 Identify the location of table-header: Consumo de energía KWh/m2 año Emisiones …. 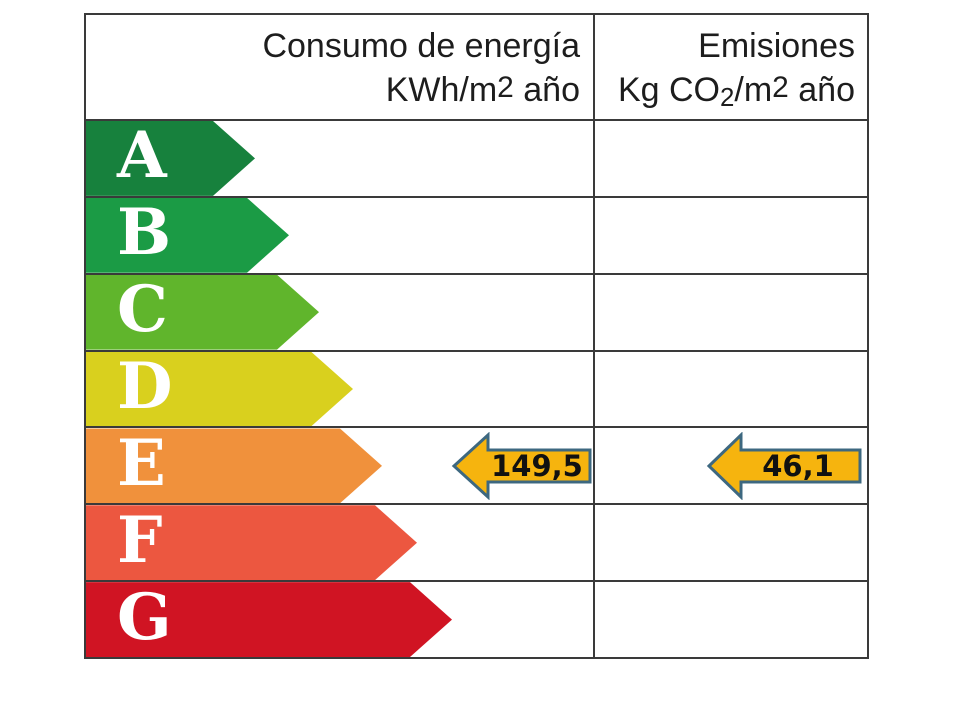
(476, 68).